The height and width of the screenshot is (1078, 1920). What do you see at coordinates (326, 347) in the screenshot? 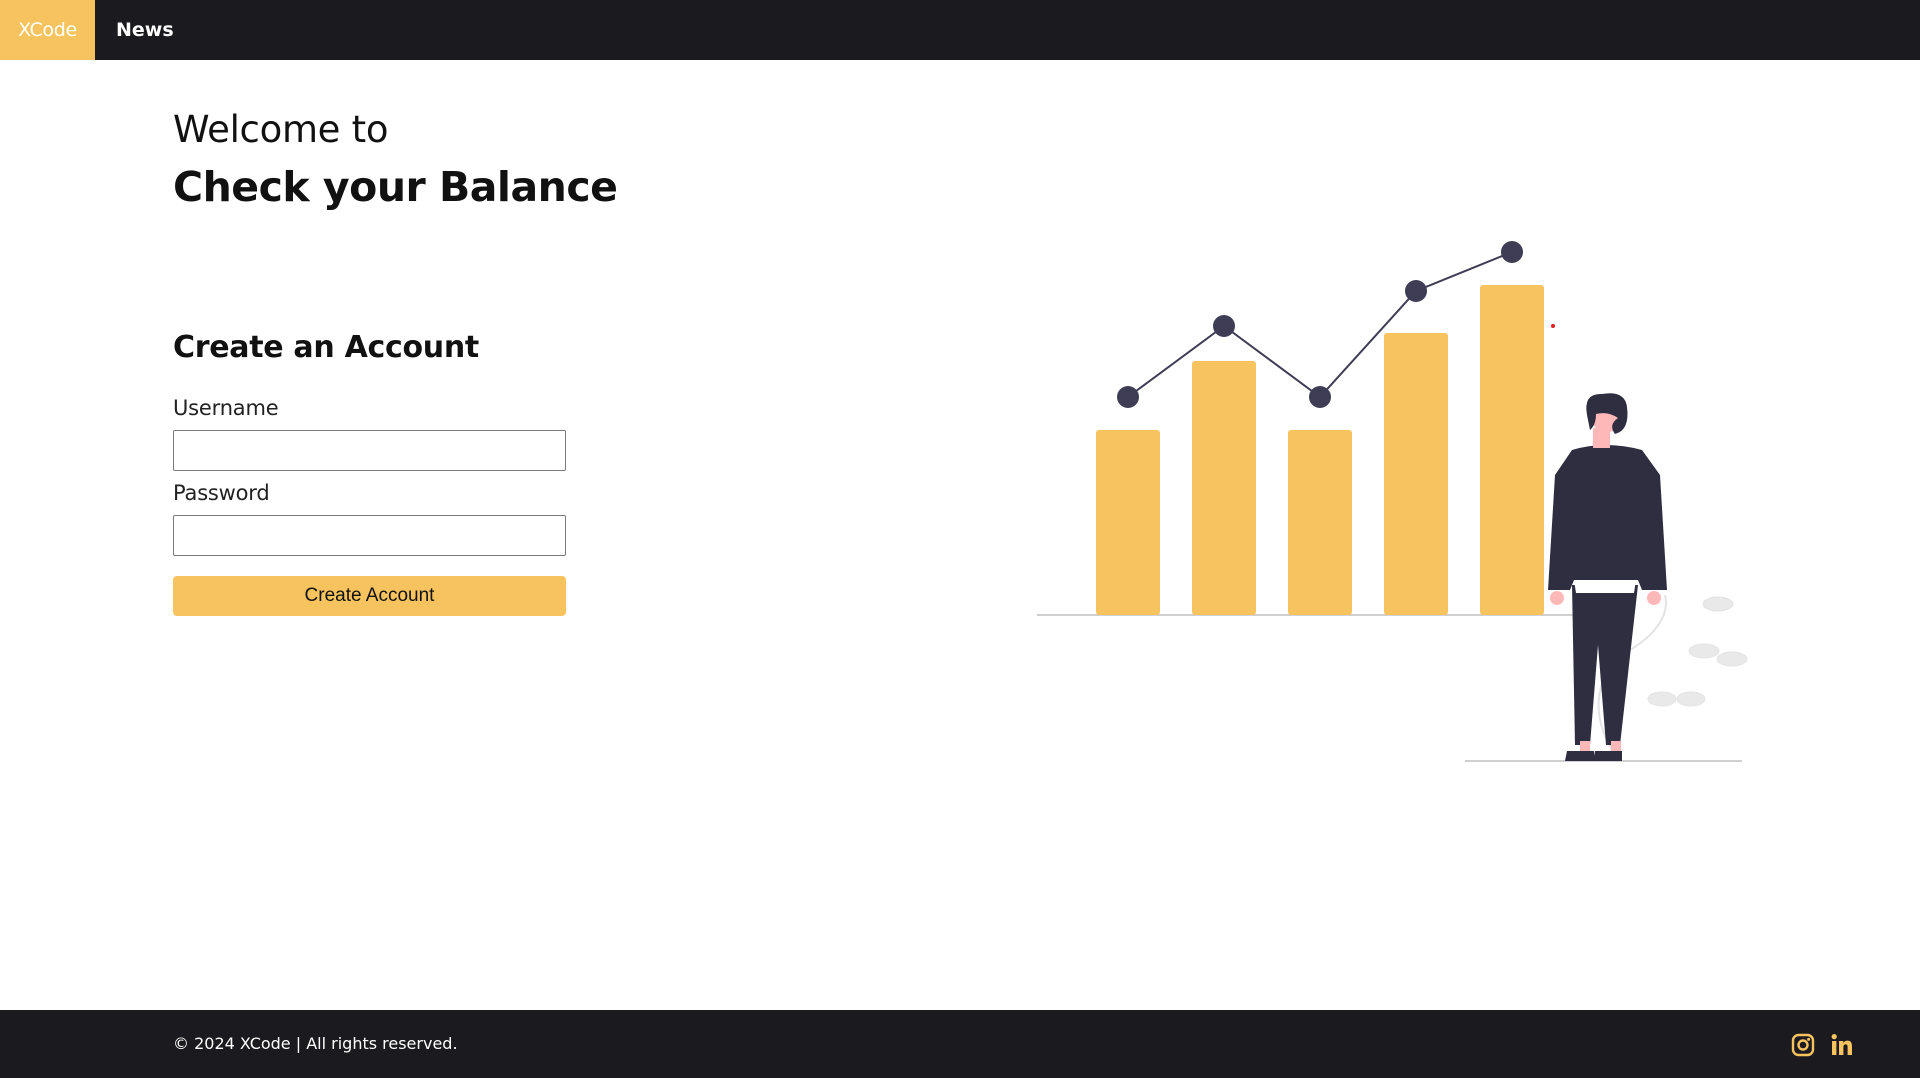
I see `form-title: Create an Account` at bounding box center [326, 347].